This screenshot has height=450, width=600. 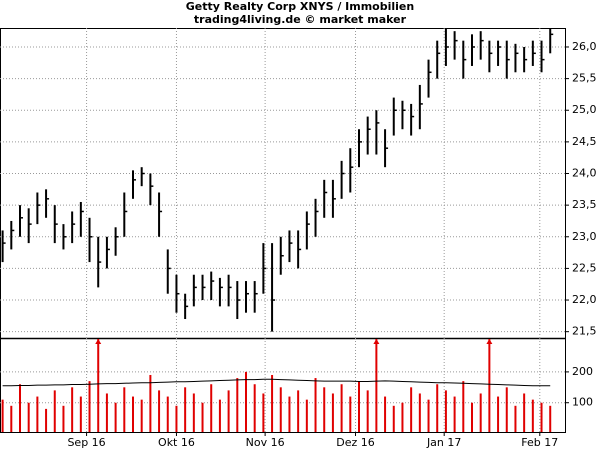 I want to click on y-tick-label: 24,5, so click(x=584, y=141).